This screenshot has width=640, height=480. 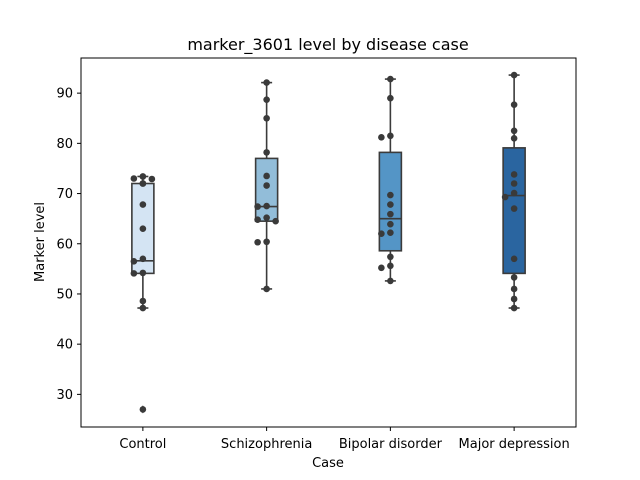 I want to click on y-tick-label: 40, so click(x=64, y=345).